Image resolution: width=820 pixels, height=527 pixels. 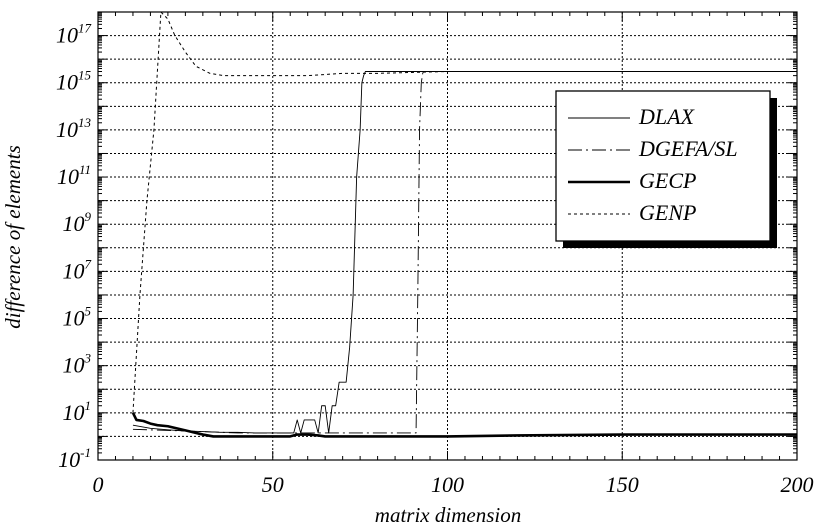 I want to click on y-axis-title: difference of elements, so click(x=13, y=236).